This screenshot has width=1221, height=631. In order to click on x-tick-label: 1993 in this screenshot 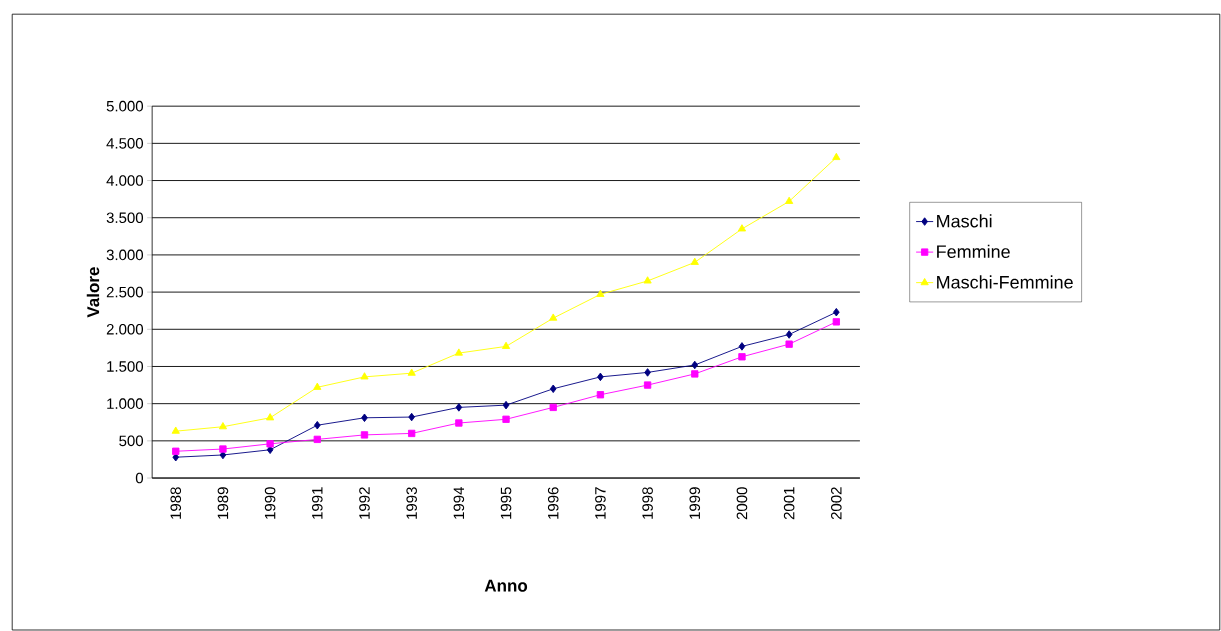, I will do `click(411, 503)`.